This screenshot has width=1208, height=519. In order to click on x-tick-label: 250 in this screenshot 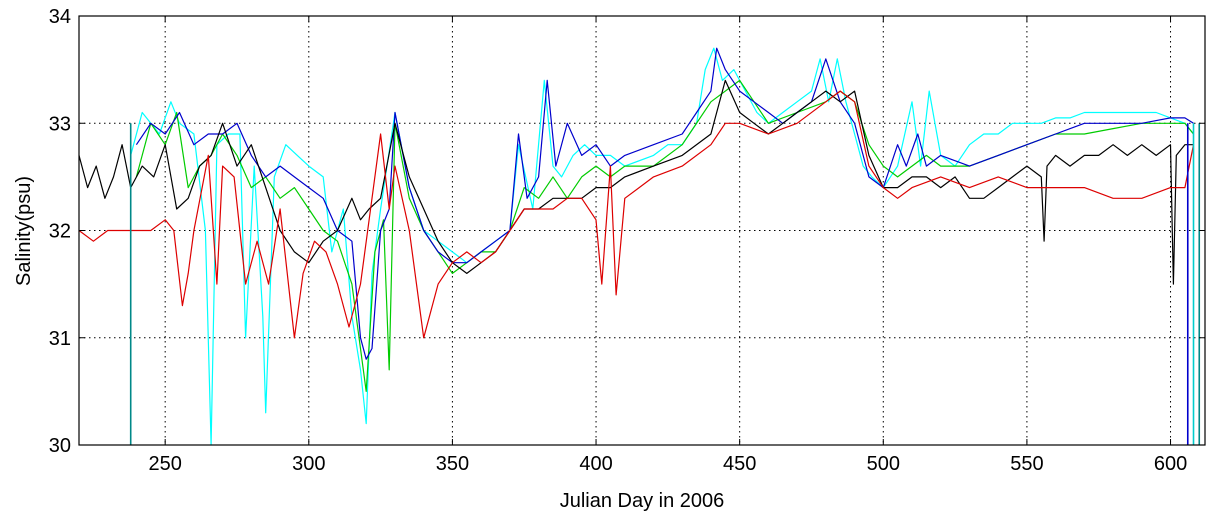, I will do `click(164, 464)`.